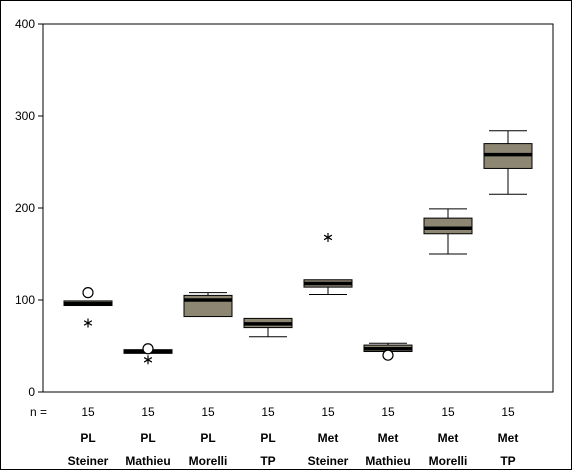  Describe the element at coordinates (25, 24) in the screenshot. I see `y-tick-label: 400` at that location.